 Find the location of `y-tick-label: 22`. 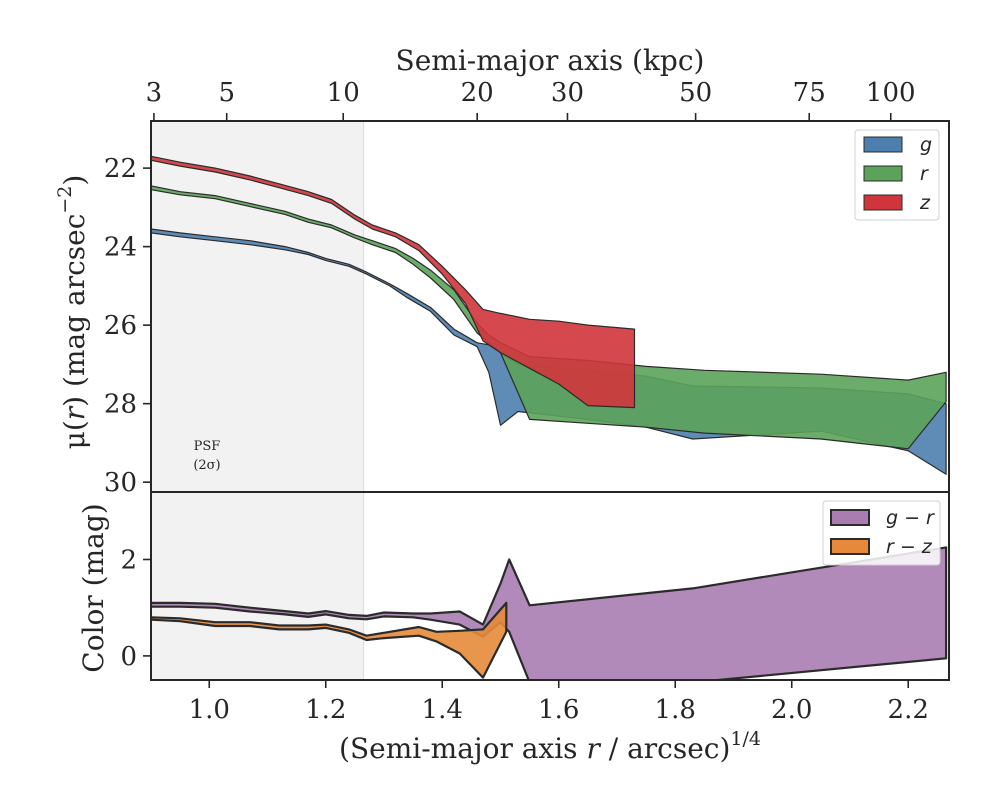

y-tick-label: 22 is located at coordinates (120, 169).